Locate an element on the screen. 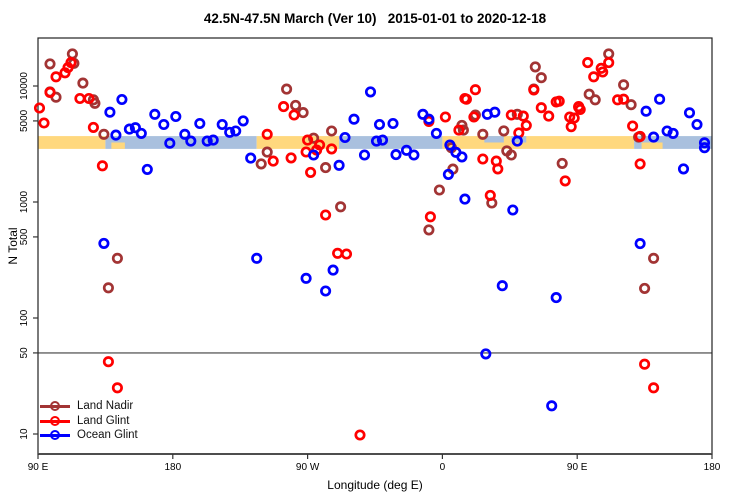  x-tick-label: 90 E is located at coordinates (577, 467).